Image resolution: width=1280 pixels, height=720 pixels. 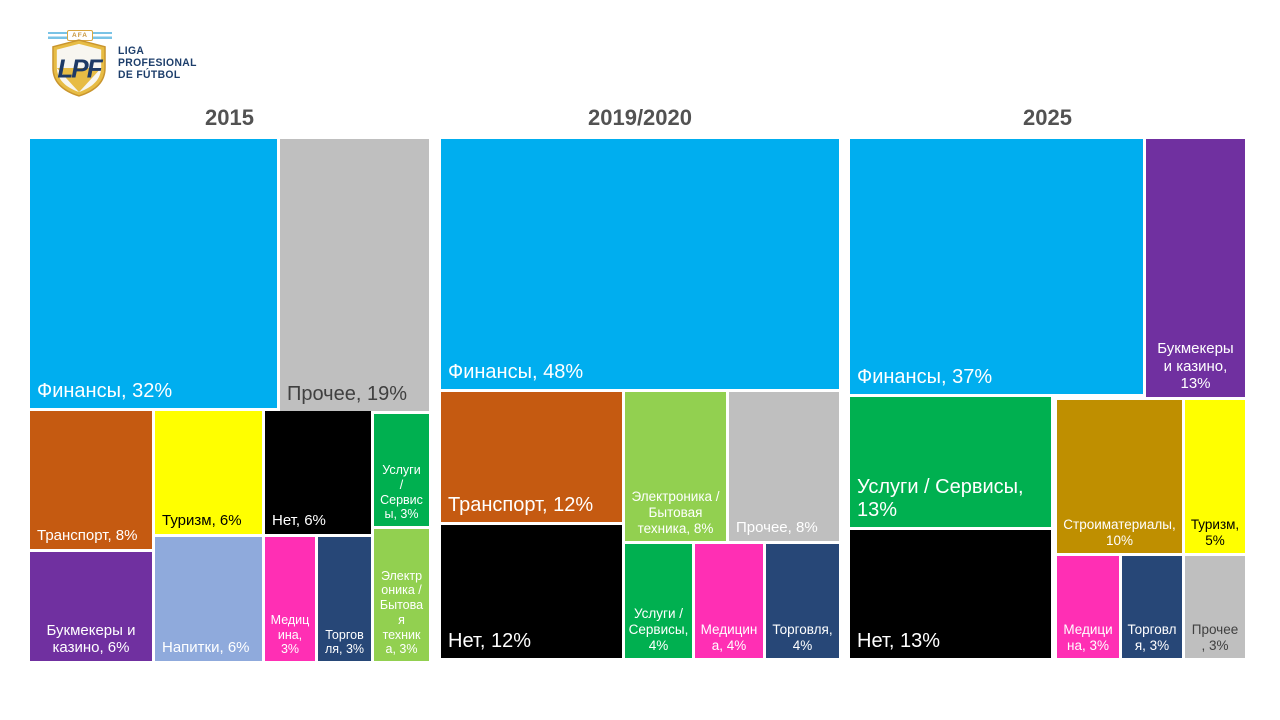 I want to click on treemap-tile: Электр оника / Бытова я техник а, 3%, so click(x=401, y=595).